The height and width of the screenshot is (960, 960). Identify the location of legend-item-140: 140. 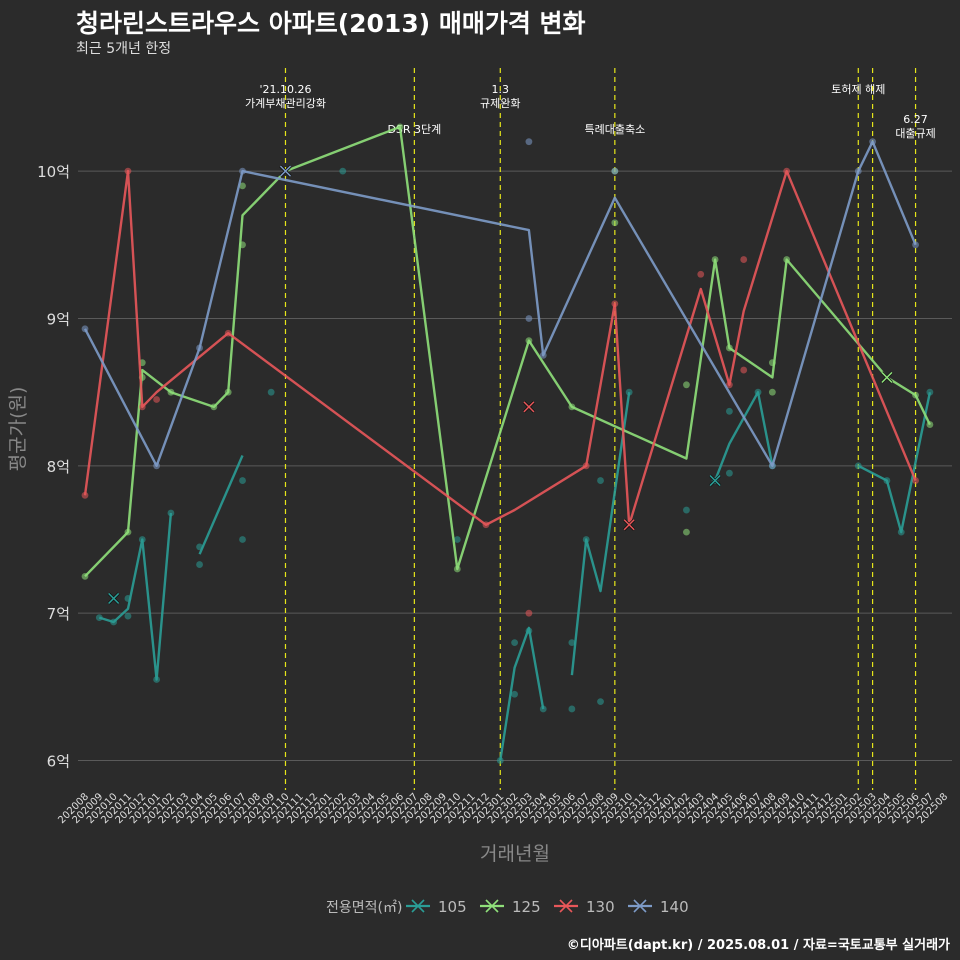
(658, 907).